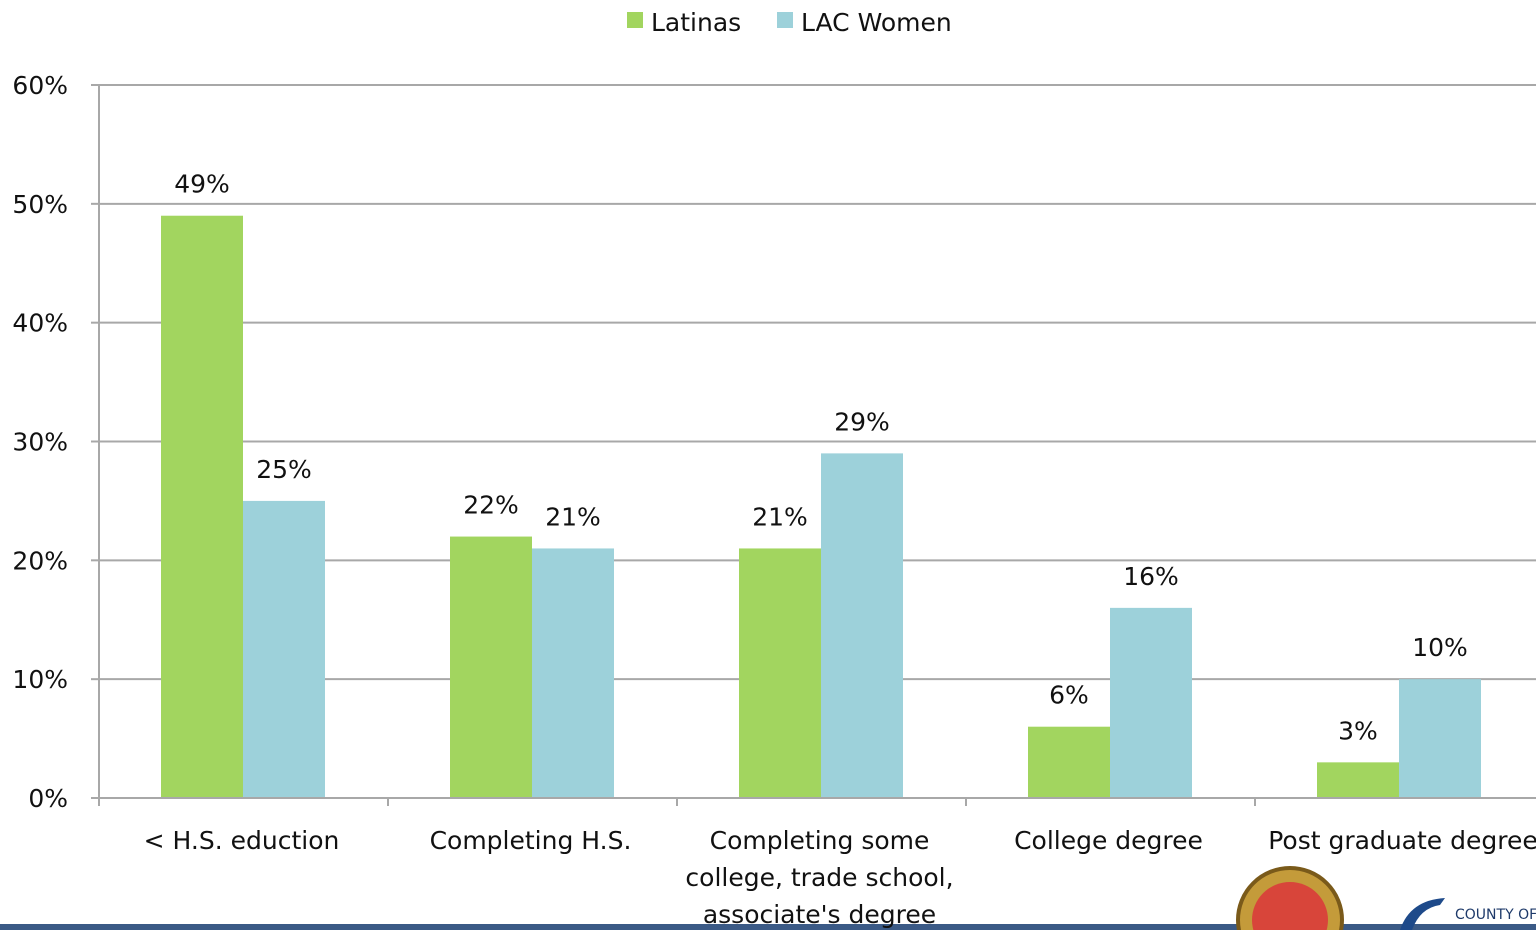 This screenshot has height=930, width=1536. What do you see at coordinates (1069, 695) in the screenshot?
I see `data-label: 6%` at bounding box center [1069, 695].